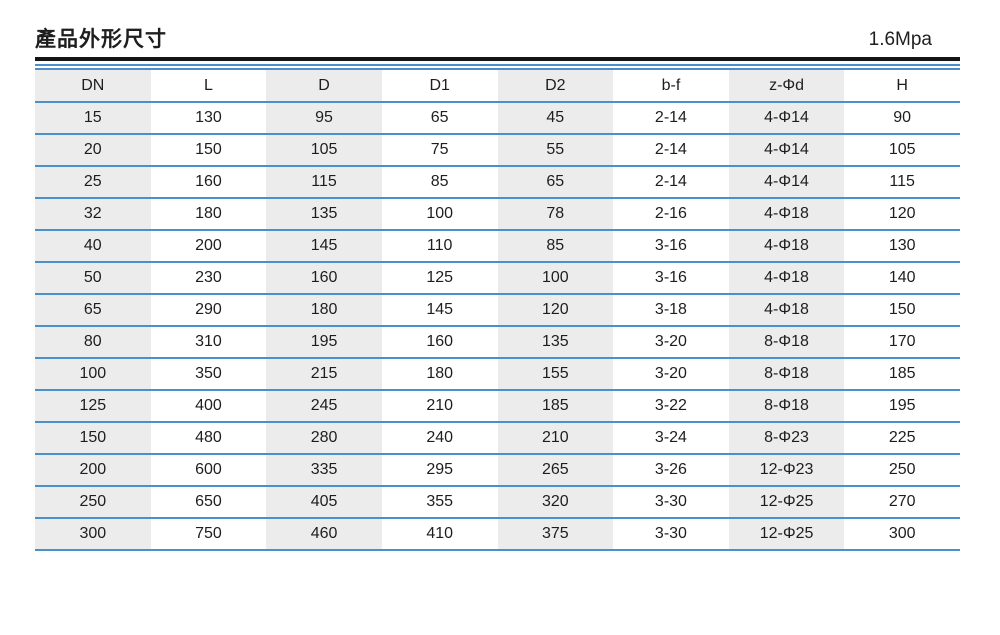  What do you see at coordinates (93, 310) in the screenshot?
I see `cell-dn: 65` at bounding box center [93, 310].